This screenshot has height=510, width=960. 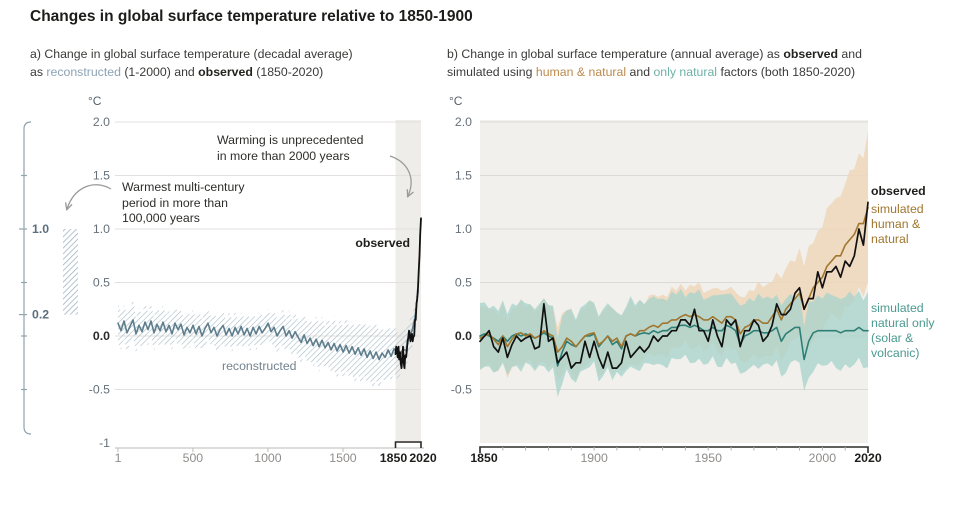 What do you see at coordinates (38, 71) in the screenshot?
I see `panel-a-subtitle-text: as` at bounding box center [38, 71].